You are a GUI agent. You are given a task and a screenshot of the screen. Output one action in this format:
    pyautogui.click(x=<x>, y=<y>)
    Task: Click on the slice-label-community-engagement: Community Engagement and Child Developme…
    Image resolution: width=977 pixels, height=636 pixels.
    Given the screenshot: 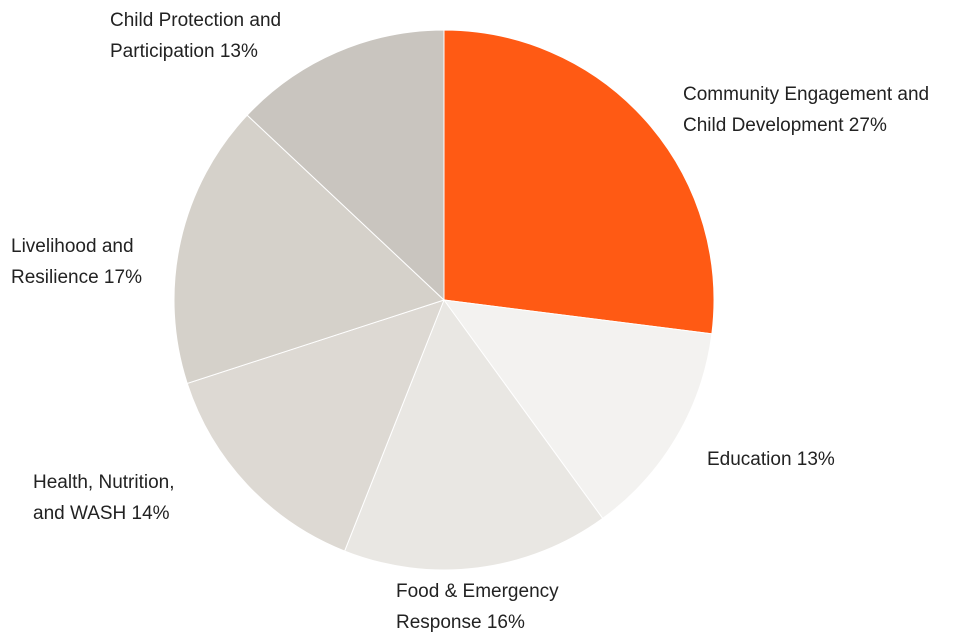 What is the action you would take?
    pyautogui.click(x=806, y=110)
    